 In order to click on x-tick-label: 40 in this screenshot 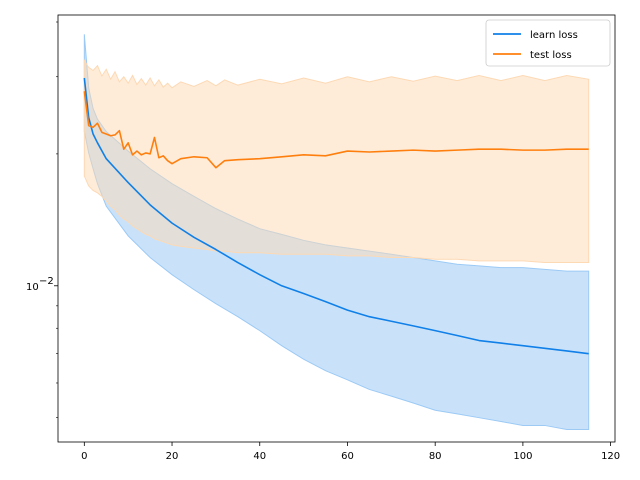, I will do `click(259, 456)`.